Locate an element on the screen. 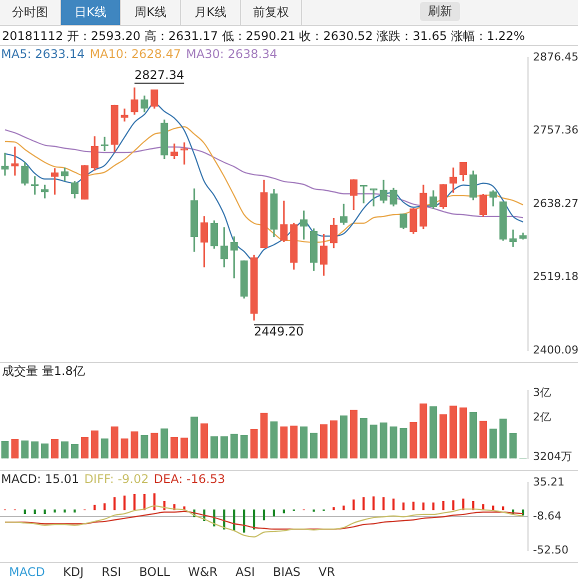  y-tick-label: 3亿 is located at coordinates (542, 392).